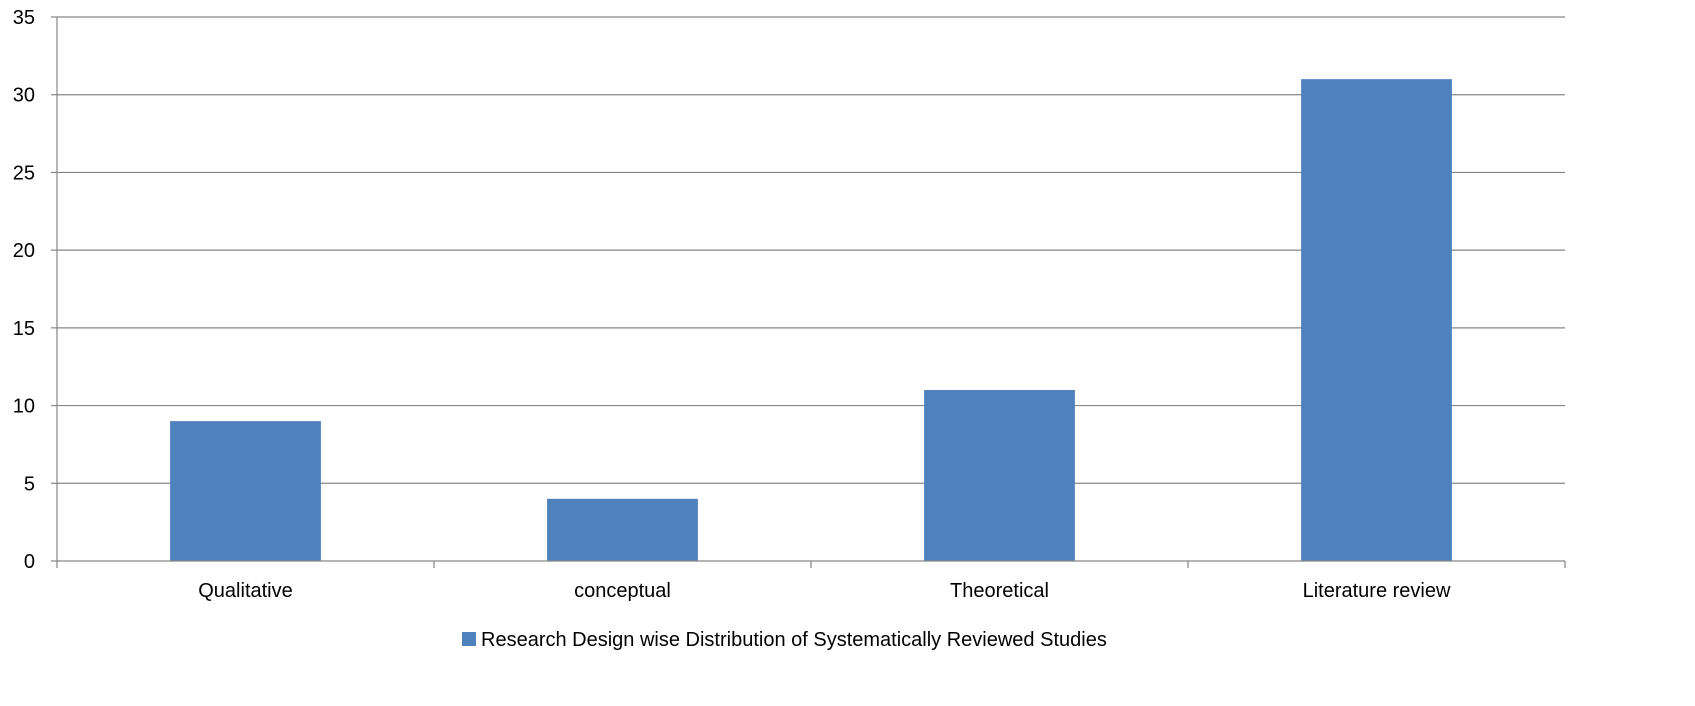  What do you see at coordinates (622, 591) in the screenshot?
I see `x-tick-label: conceptual` at bounding box center [622, 591].